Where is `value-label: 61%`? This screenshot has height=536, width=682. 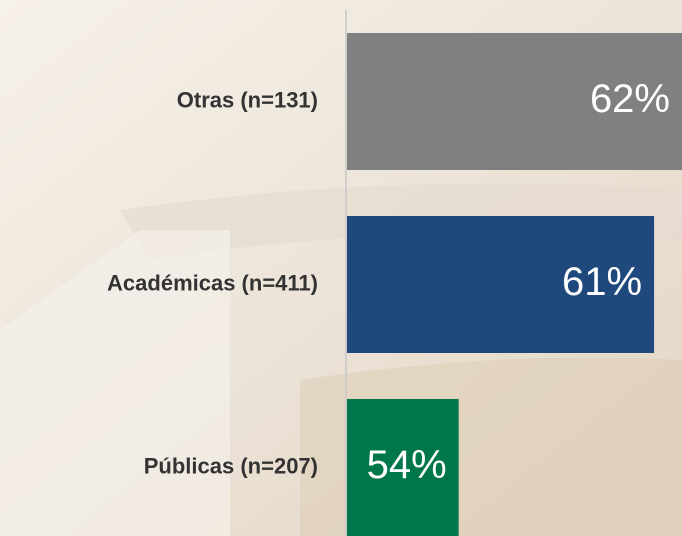
value-label: 61% is located at coordinates (602, 282).